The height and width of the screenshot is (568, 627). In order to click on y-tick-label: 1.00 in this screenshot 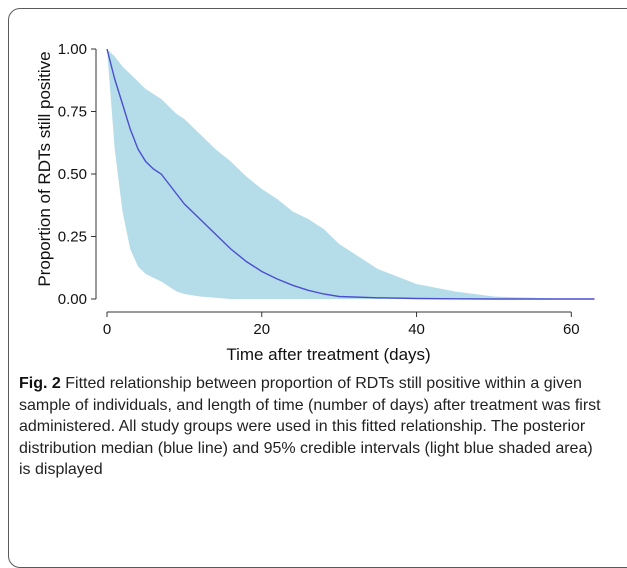, I will do `click(72, 49)`.